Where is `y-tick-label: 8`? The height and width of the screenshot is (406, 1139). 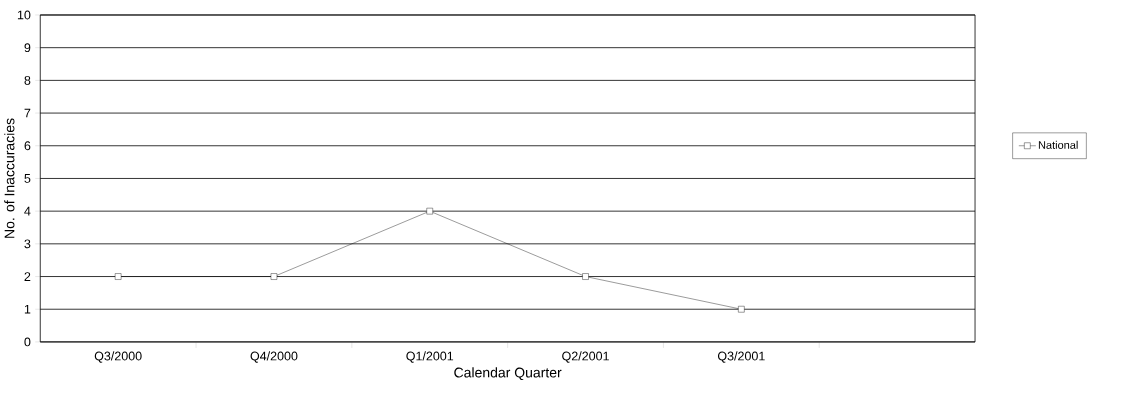
y-tick-label: 8 is located at coordinates (27, 80).